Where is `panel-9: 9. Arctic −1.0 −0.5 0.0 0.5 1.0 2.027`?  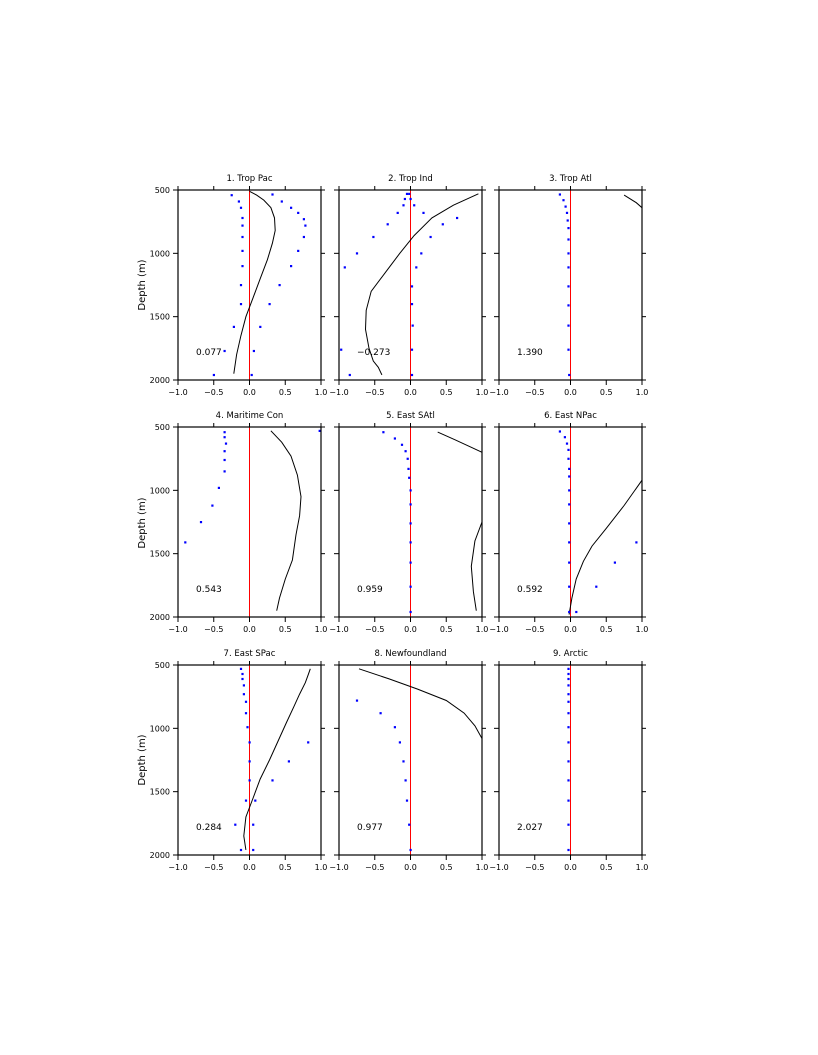 panel-9: 9. Arctic −1.0 −0.5 0.0 0.5 1.0 2.027 is located at coordinates (568, 760).